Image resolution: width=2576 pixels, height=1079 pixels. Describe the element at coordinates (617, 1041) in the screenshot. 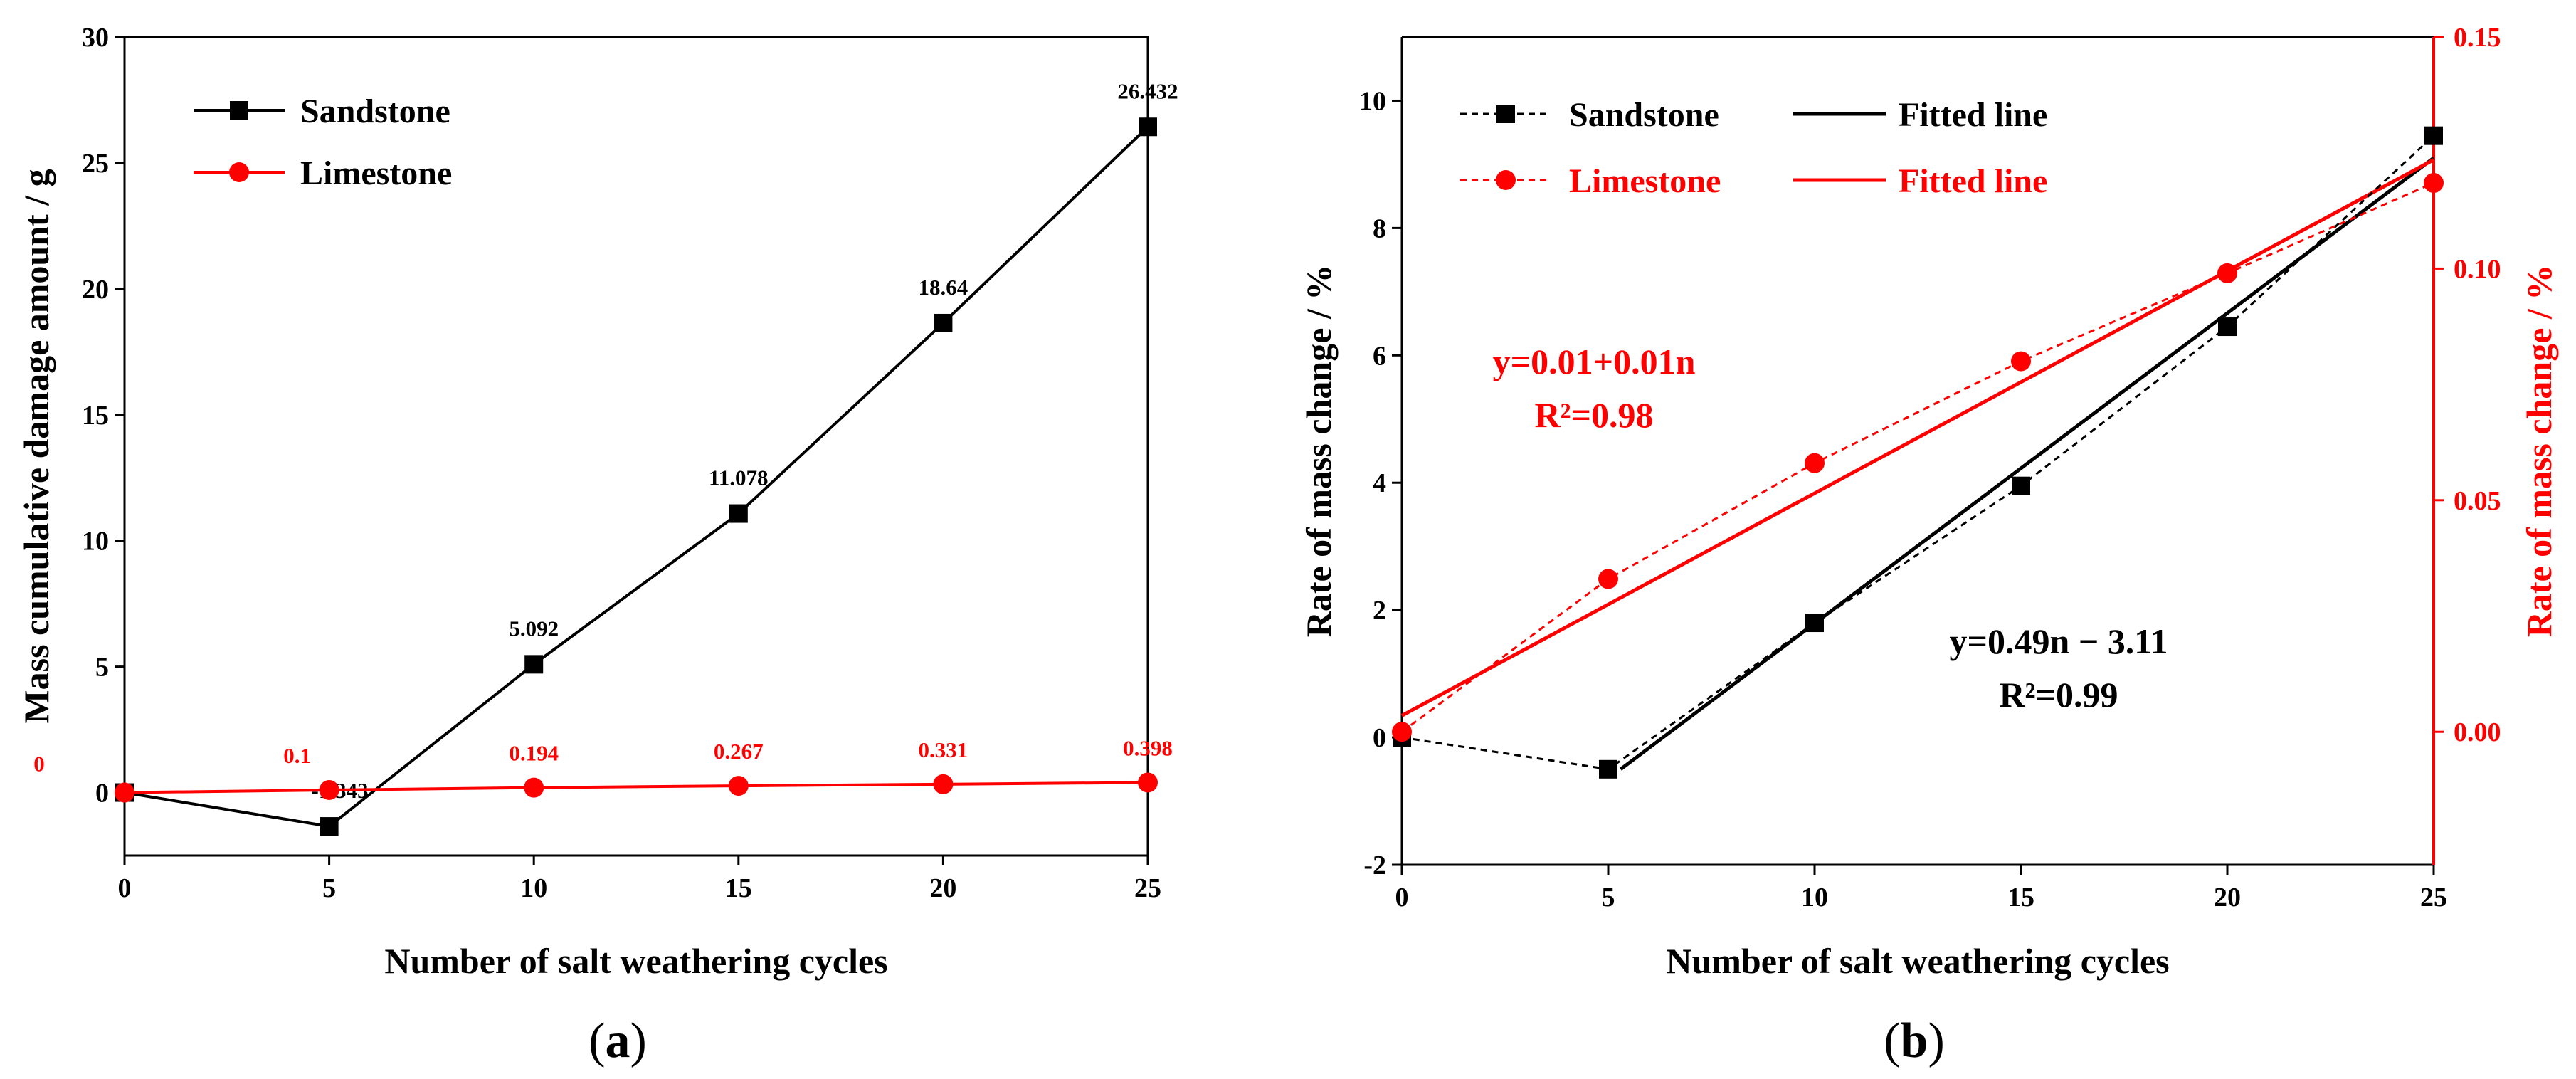

I see `panel-a-caption: (a)` at that location.